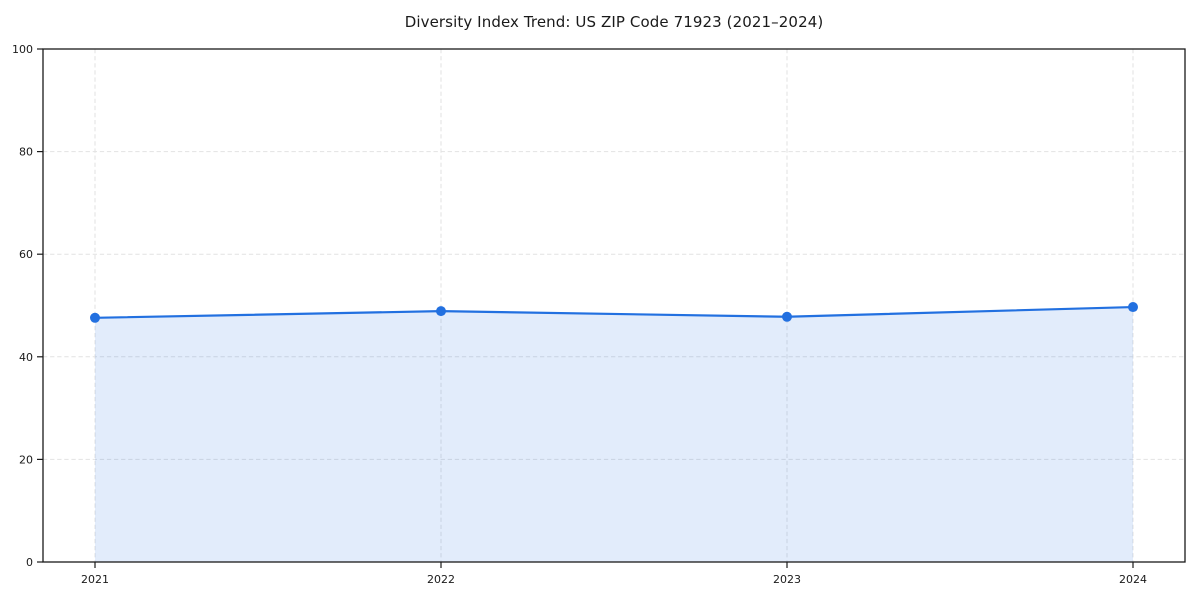 The image size is (1200, 600). What do you see at coordinates (95, 579) in the screenshot?
I see `x-tick-label: 2021` at bounding box center [95, 579].